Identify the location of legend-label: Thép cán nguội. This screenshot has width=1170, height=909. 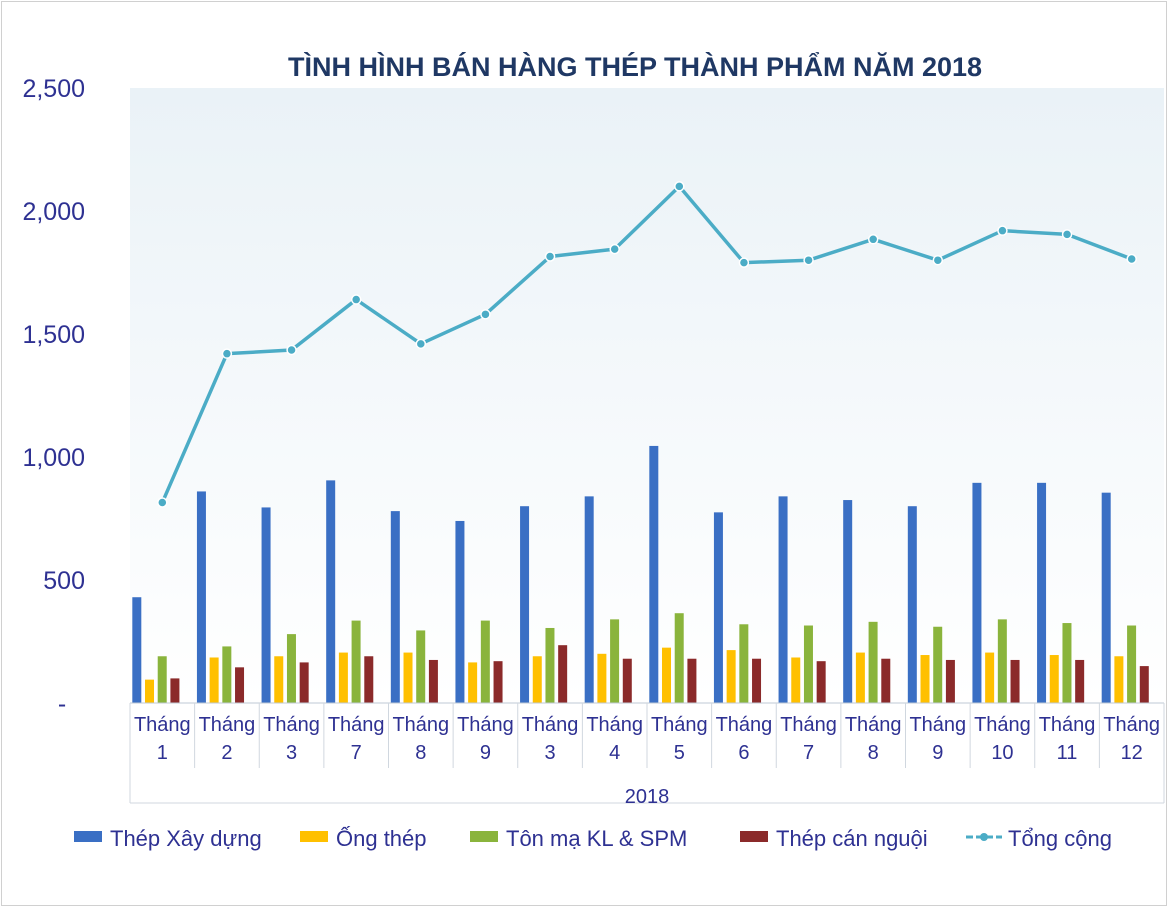
(852, 838).